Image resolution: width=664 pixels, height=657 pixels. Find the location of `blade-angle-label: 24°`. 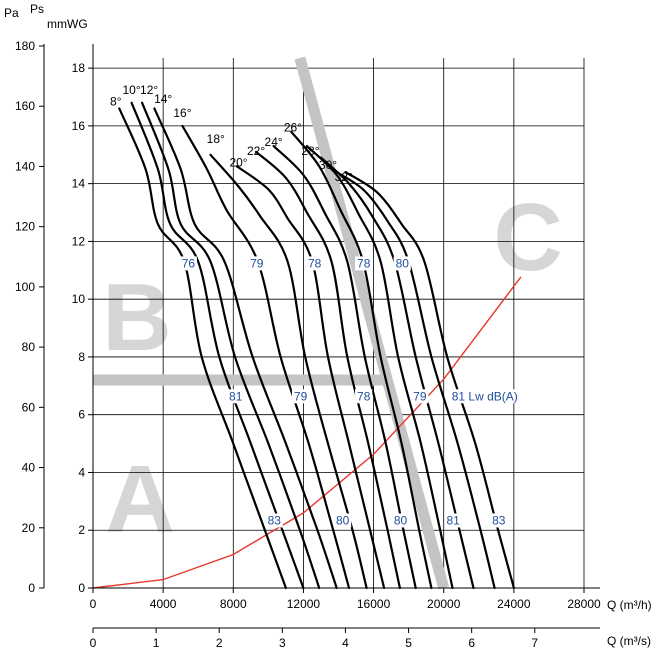

blade-angle-label: 24° is located at coordinates (274, 142).